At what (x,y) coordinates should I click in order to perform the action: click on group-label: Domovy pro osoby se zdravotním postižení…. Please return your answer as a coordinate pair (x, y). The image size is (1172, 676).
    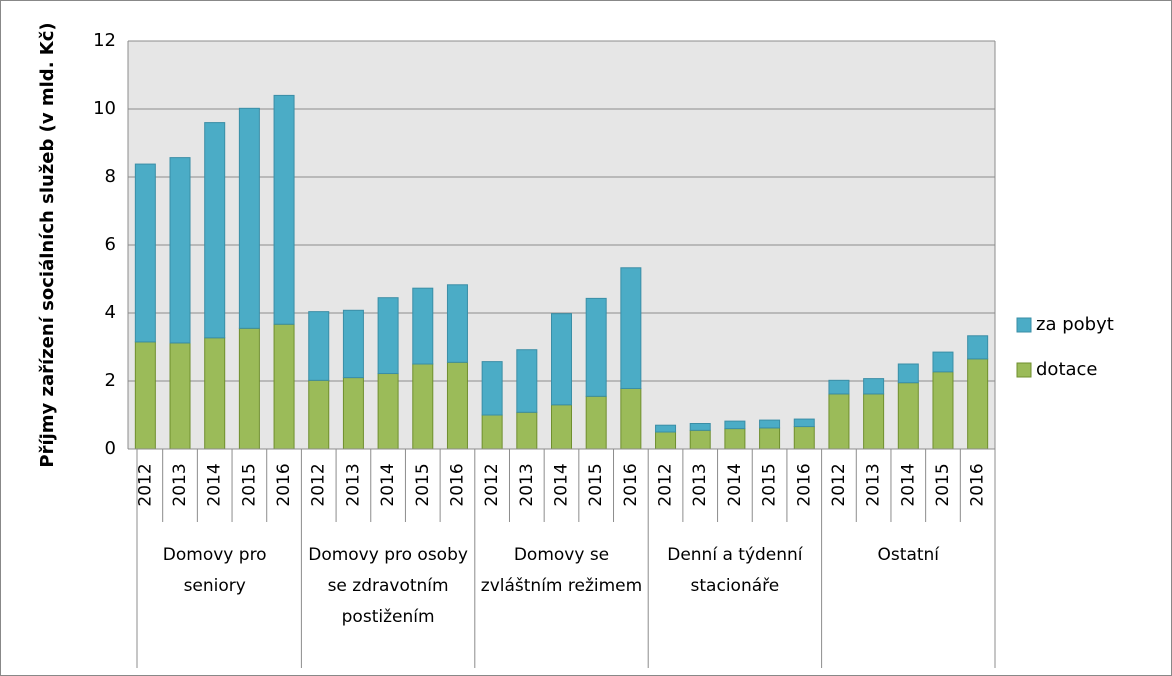
    Looking at the image, I should click on (388, 586).